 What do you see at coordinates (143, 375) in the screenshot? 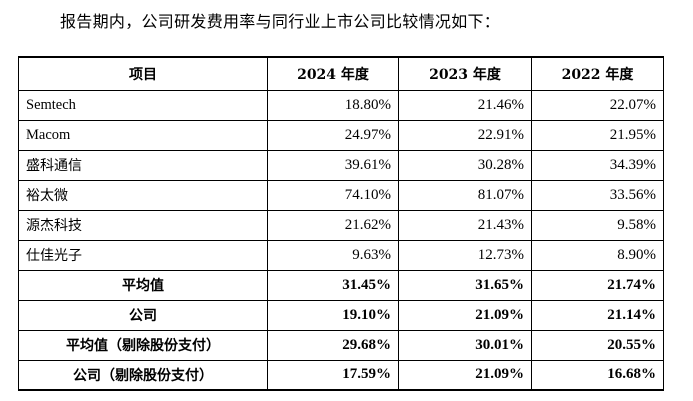
I see `row-name-company-excl-sbc: 公司（剔除股份支付）` at bounding box center [143, 375].